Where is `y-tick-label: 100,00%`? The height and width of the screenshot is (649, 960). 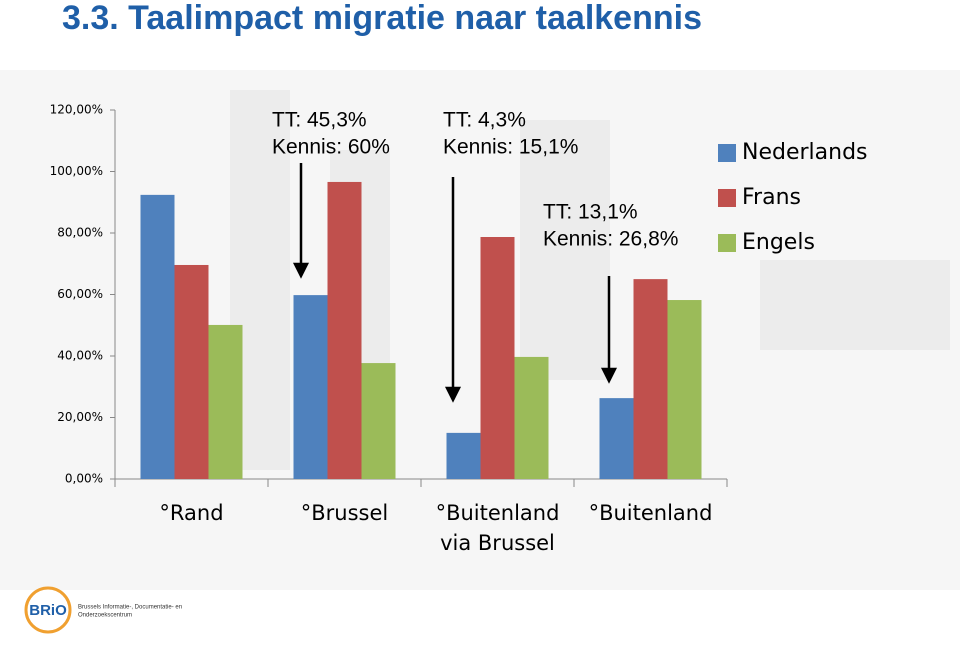 y-tick-label: 100,00% is located at coordinates (76, 171).